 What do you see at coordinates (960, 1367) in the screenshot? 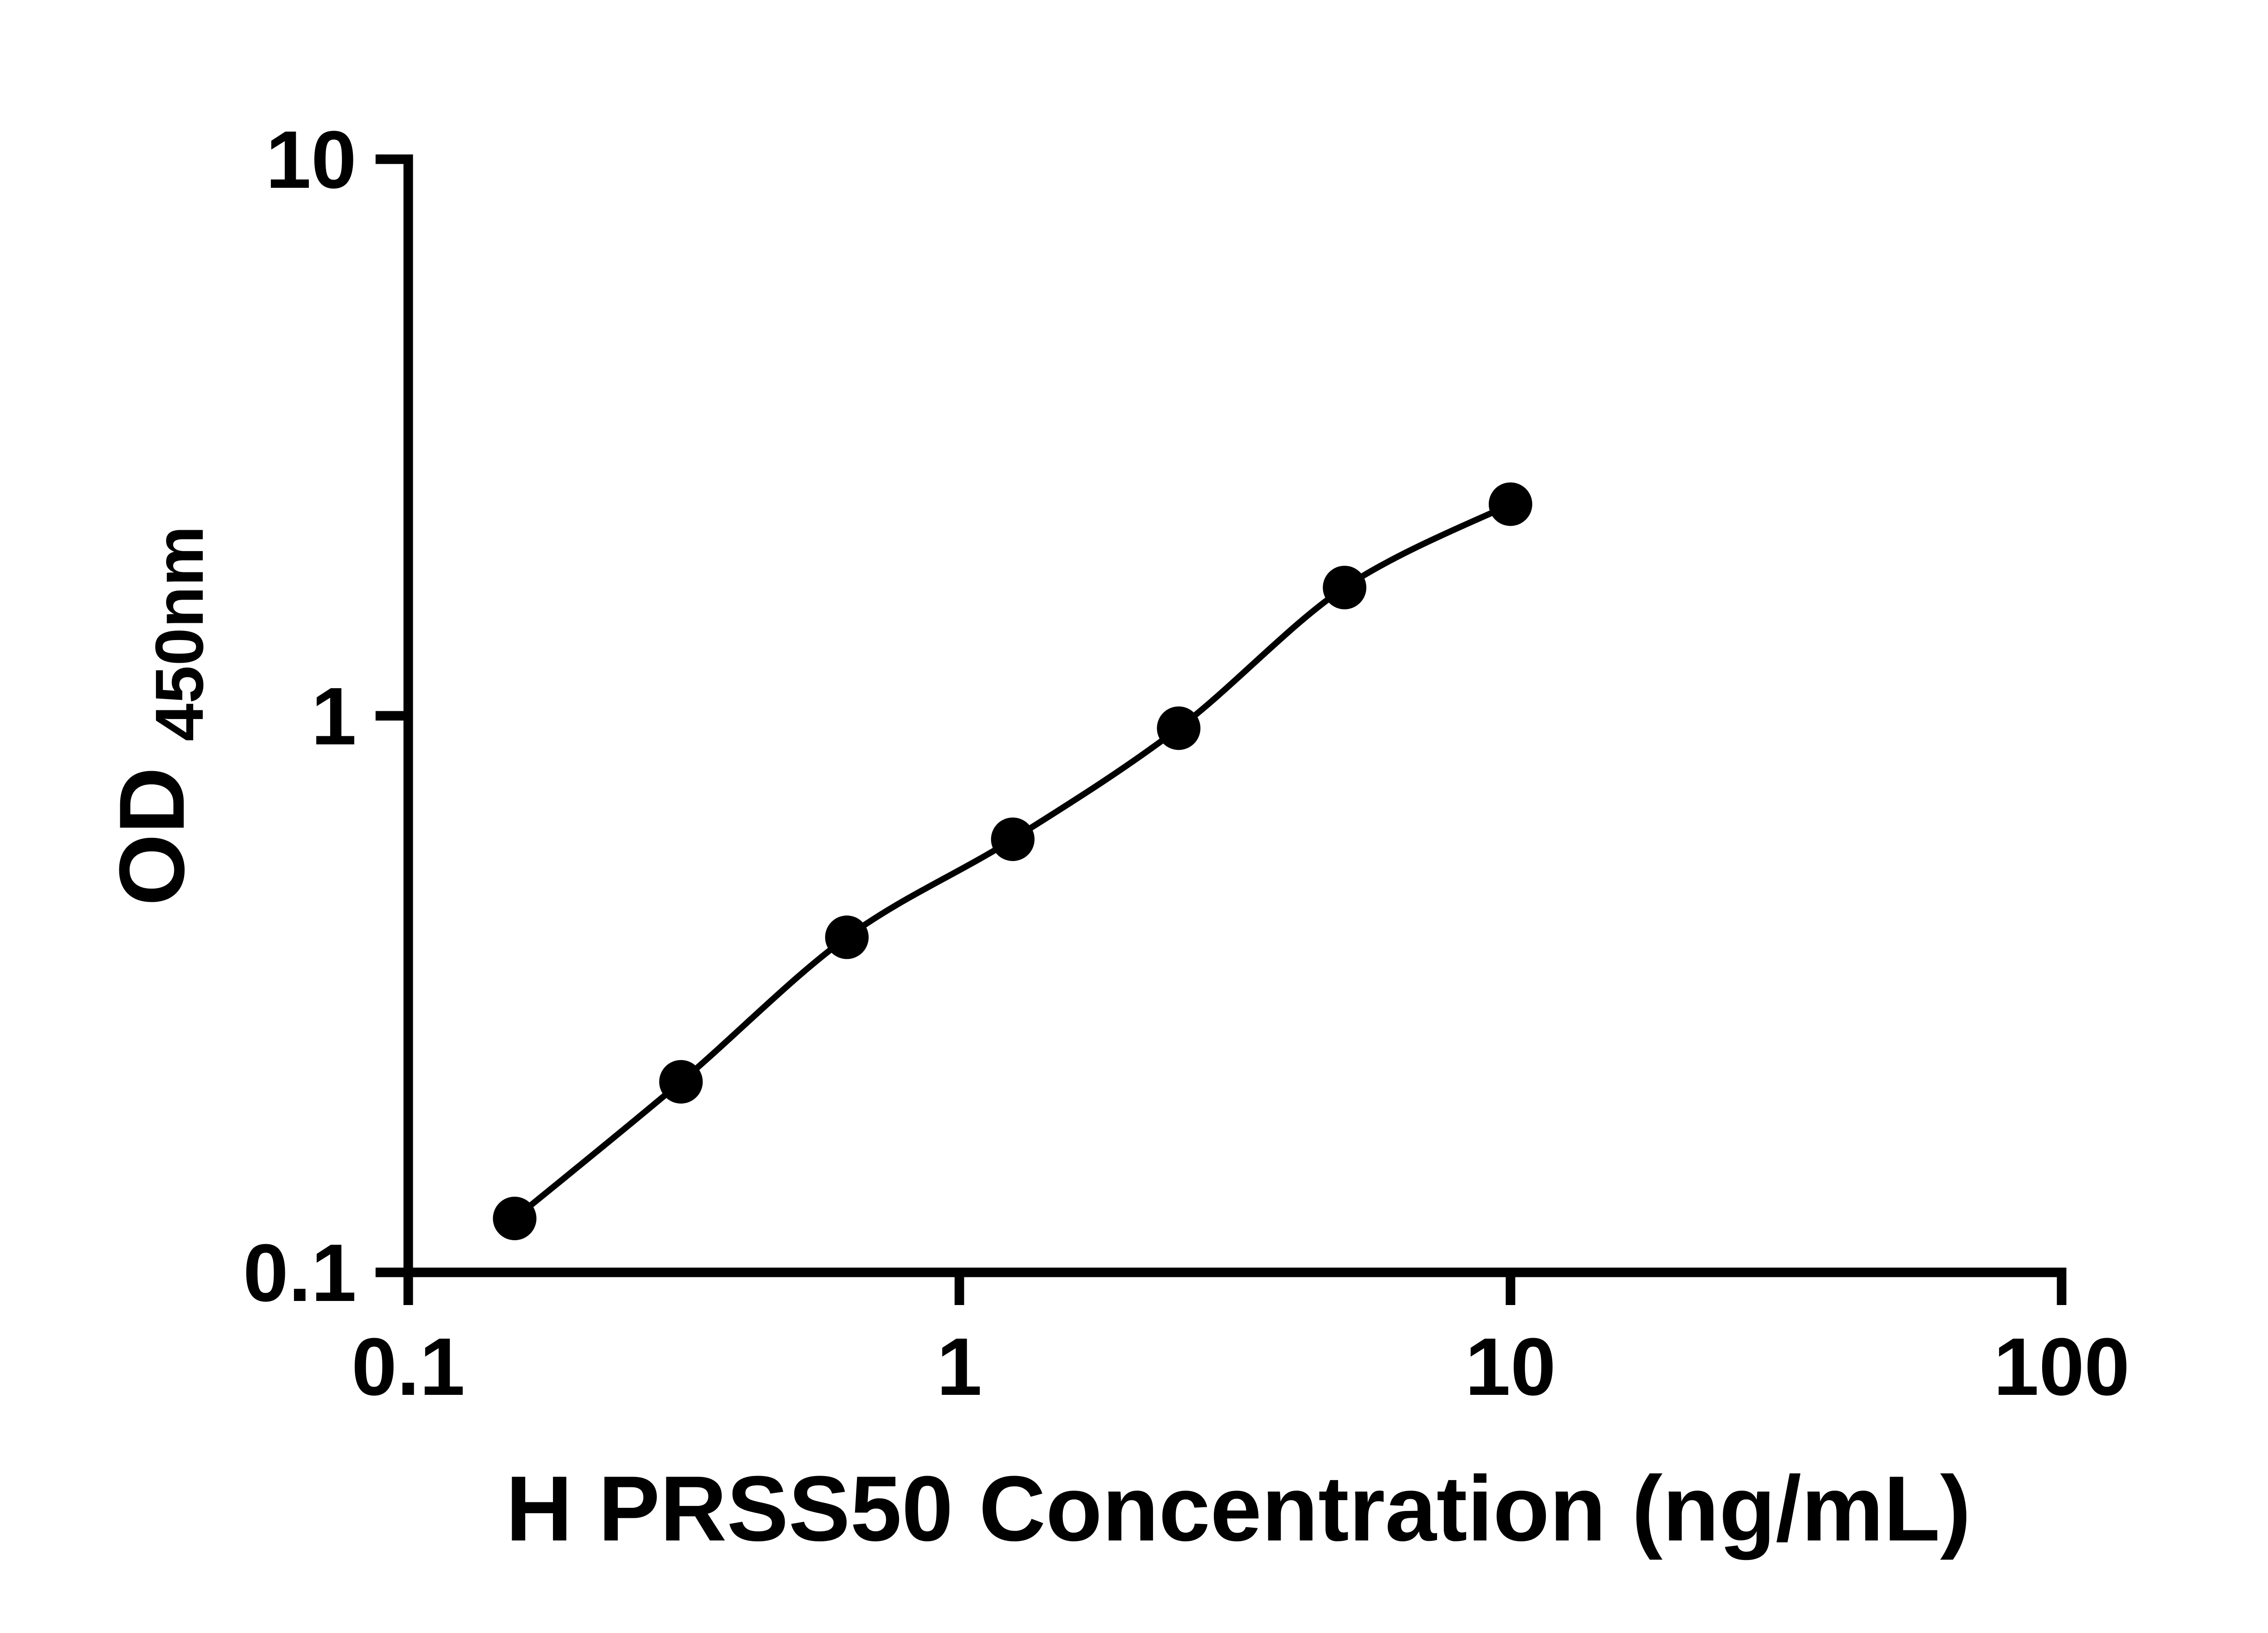
I see `x-tick-label: 1` at bounding box center [960, 1367].